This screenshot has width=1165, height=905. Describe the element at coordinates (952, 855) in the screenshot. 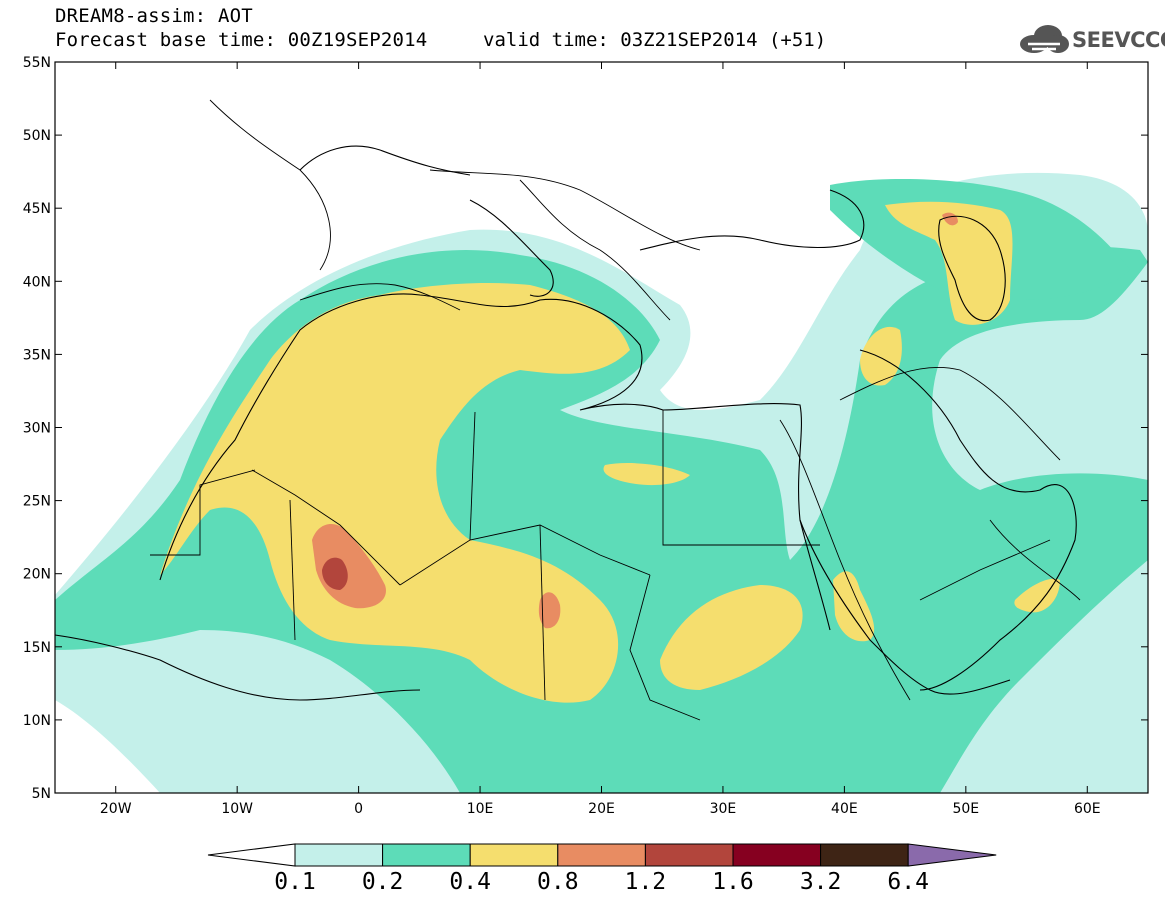

I see `colorbar-over-arrow` at that location.